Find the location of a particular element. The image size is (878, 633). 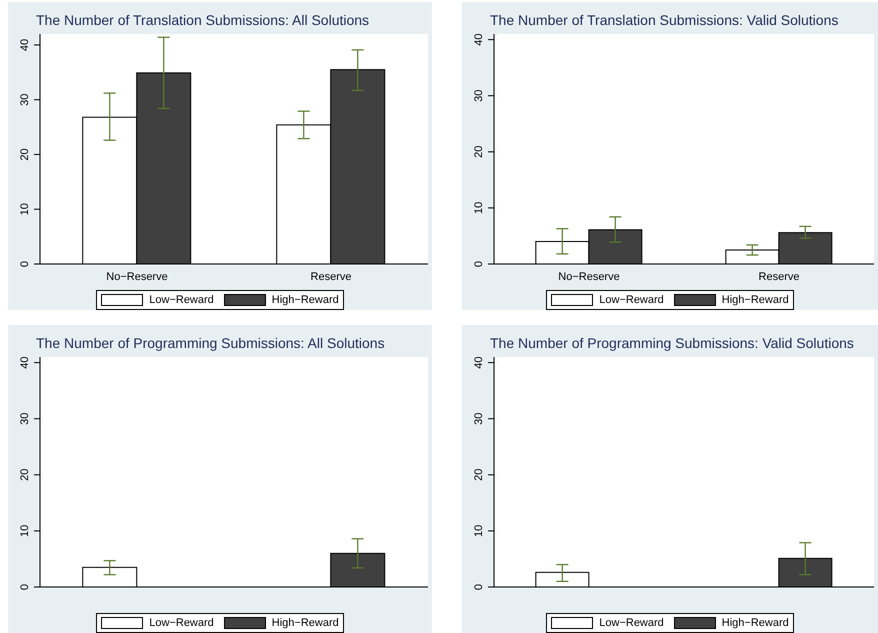

chart-title: The Number of Programming Submissions: Valid Solutions is located at coordinates (672, 343).